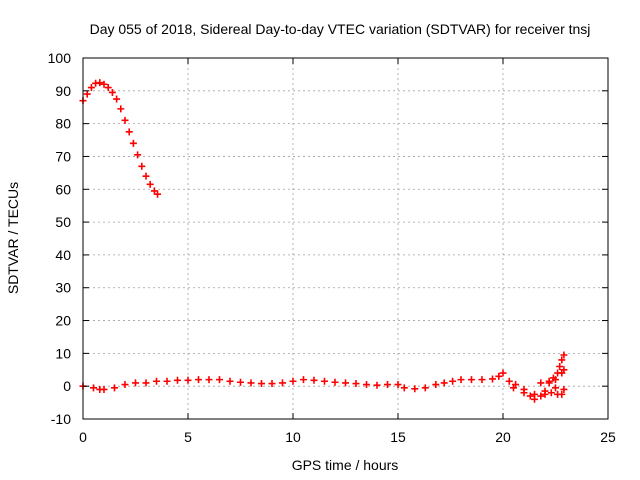 The image size is (640, 480). Describe the element at coordinates (63, 189) in the screenshot. I see `y-tick-label: 60` at that location.